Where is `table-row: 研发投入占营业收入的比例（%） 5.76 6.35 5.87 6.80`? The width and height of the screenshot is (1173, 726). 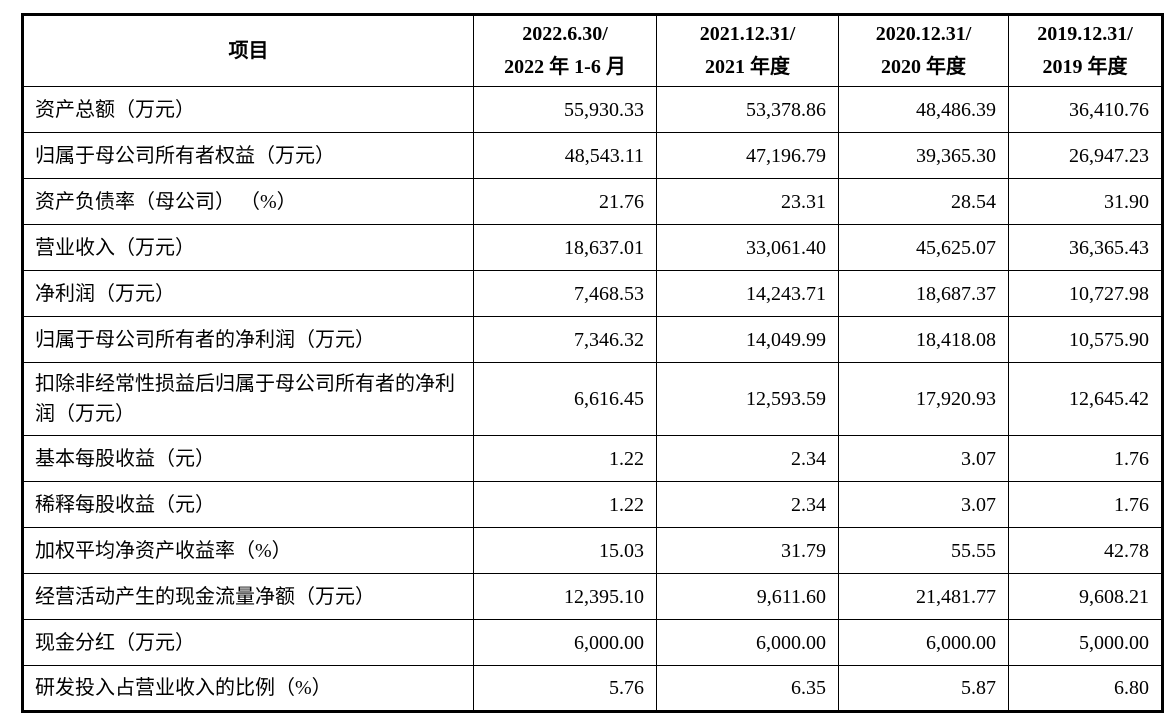
table-row: 研发投入占营业收入的比例（%） 5.76 6.35 5.87 6.80 is located at coordinates (592, 688).